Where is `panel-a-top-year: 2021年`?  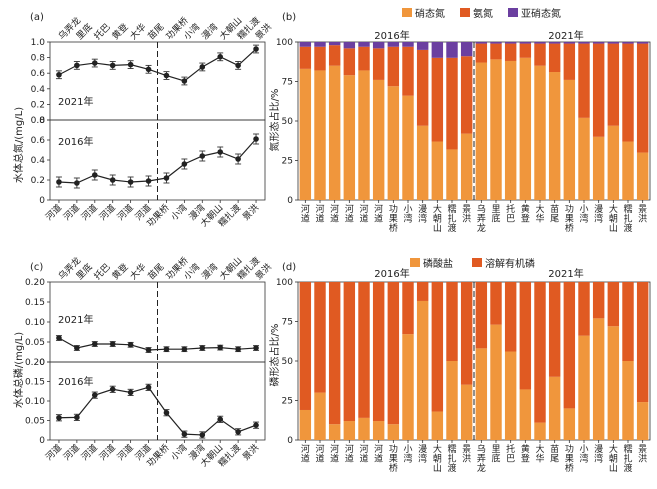 panel-a-top-year: 2021年 is located at coordinates (75, 101).